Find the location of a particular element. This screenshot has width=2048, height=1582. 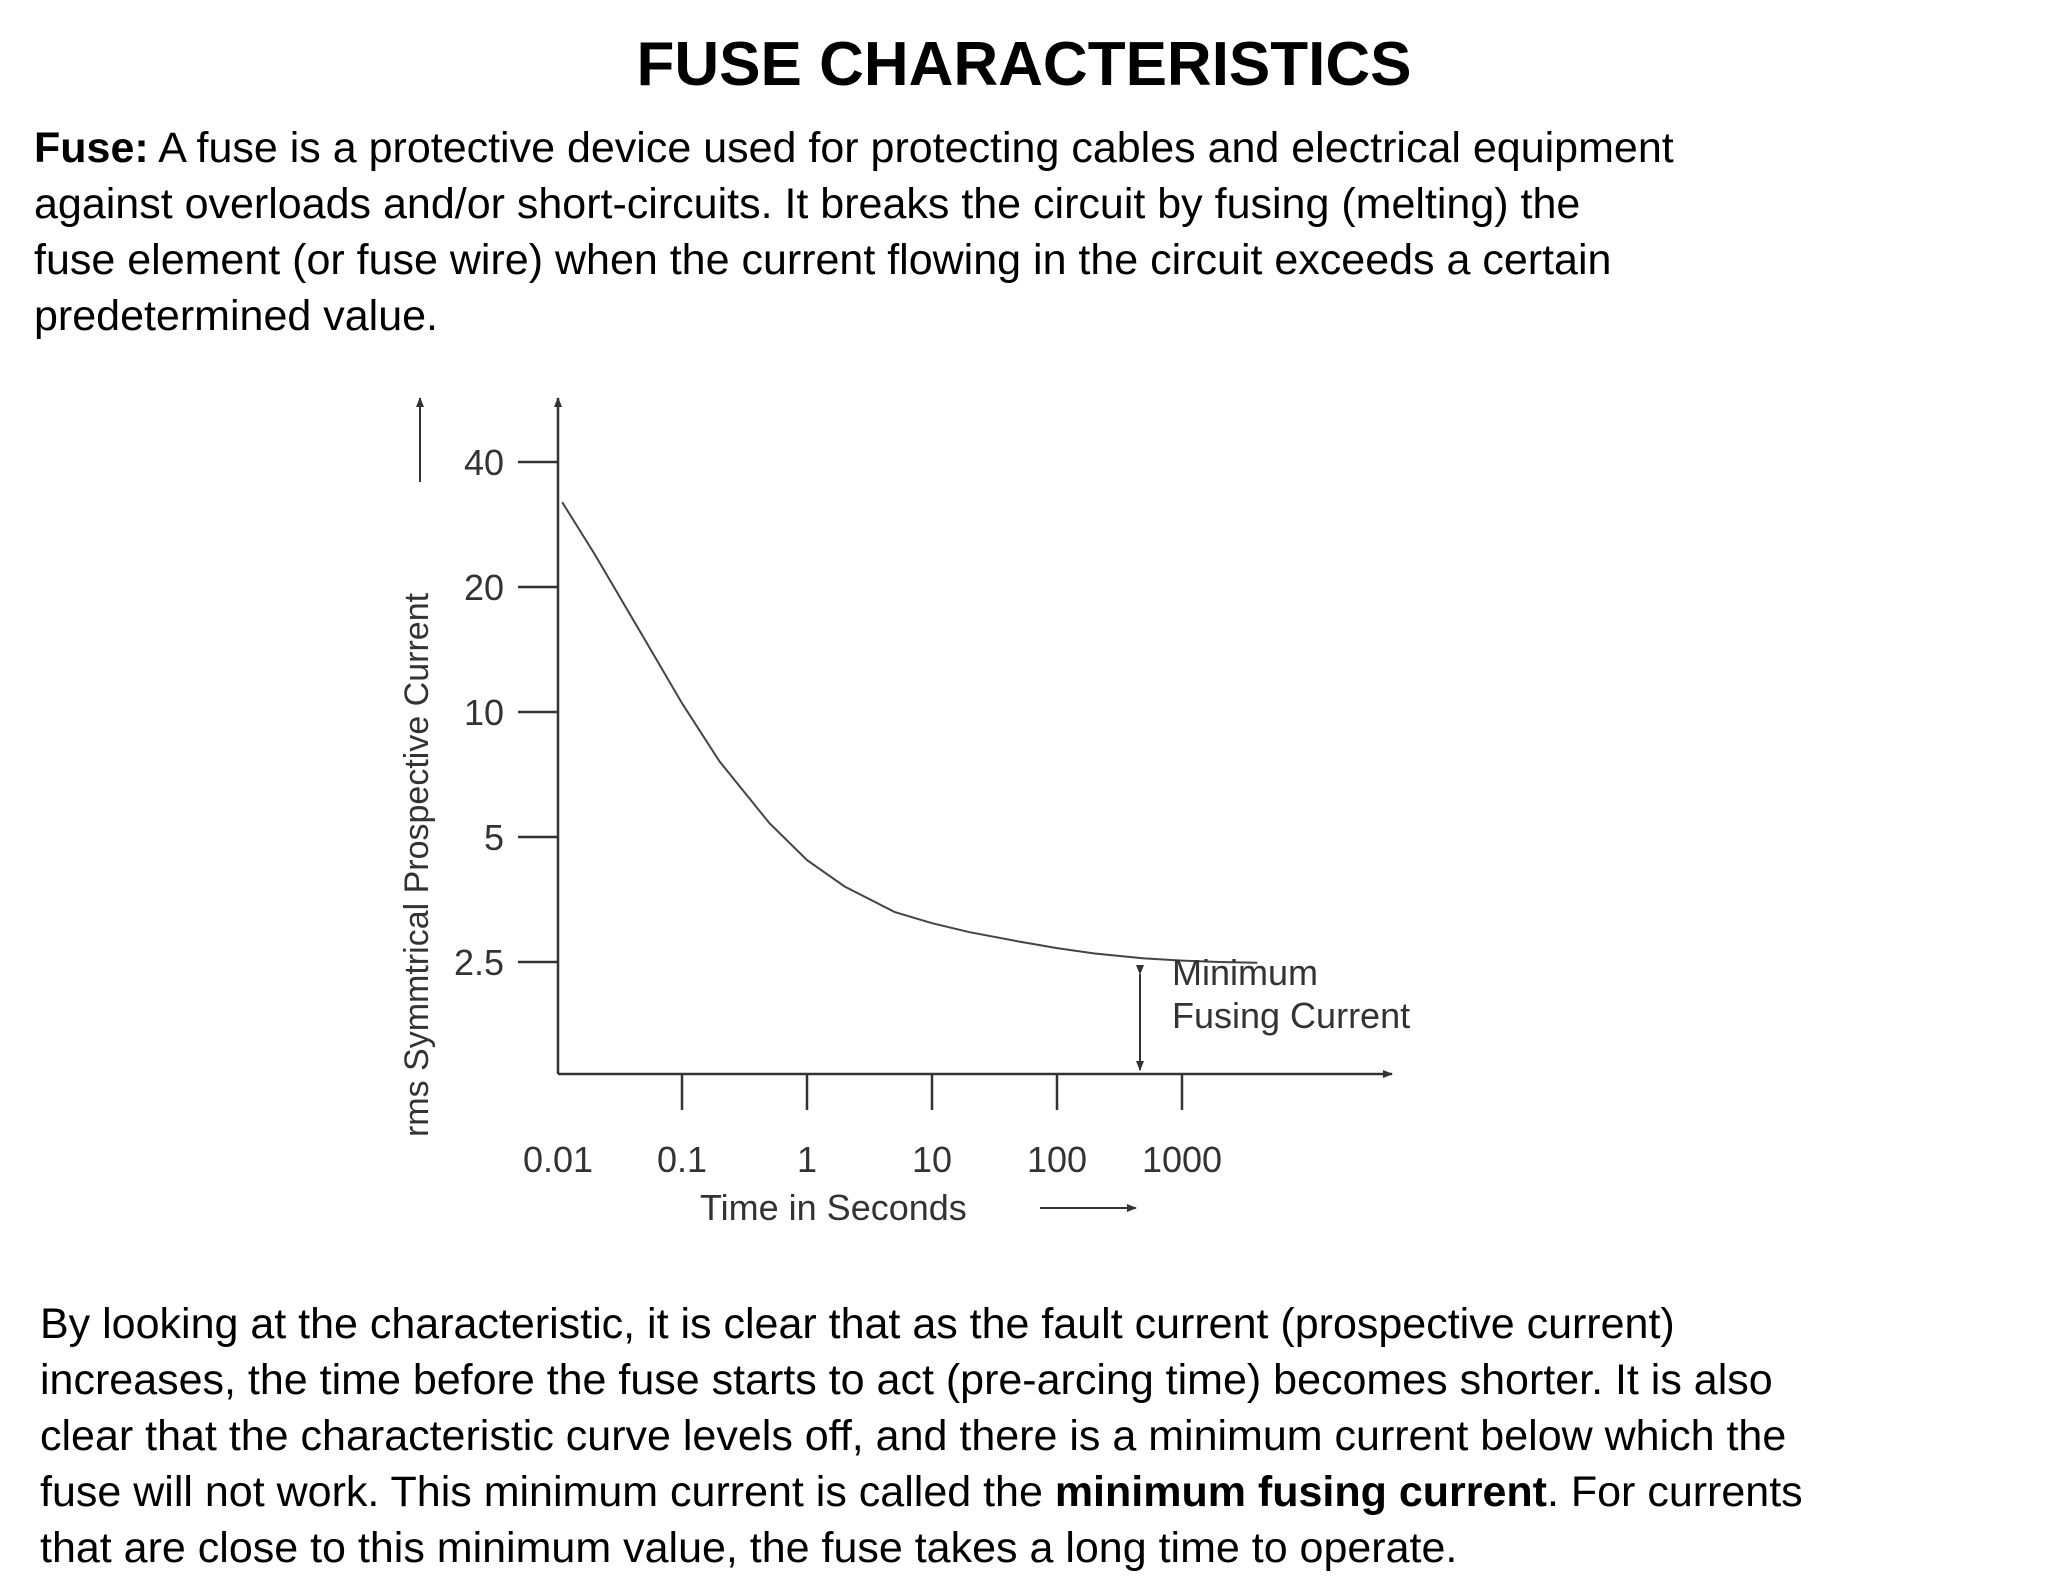

y-tick-label-1: 5 is located at coordinates (494, 837).